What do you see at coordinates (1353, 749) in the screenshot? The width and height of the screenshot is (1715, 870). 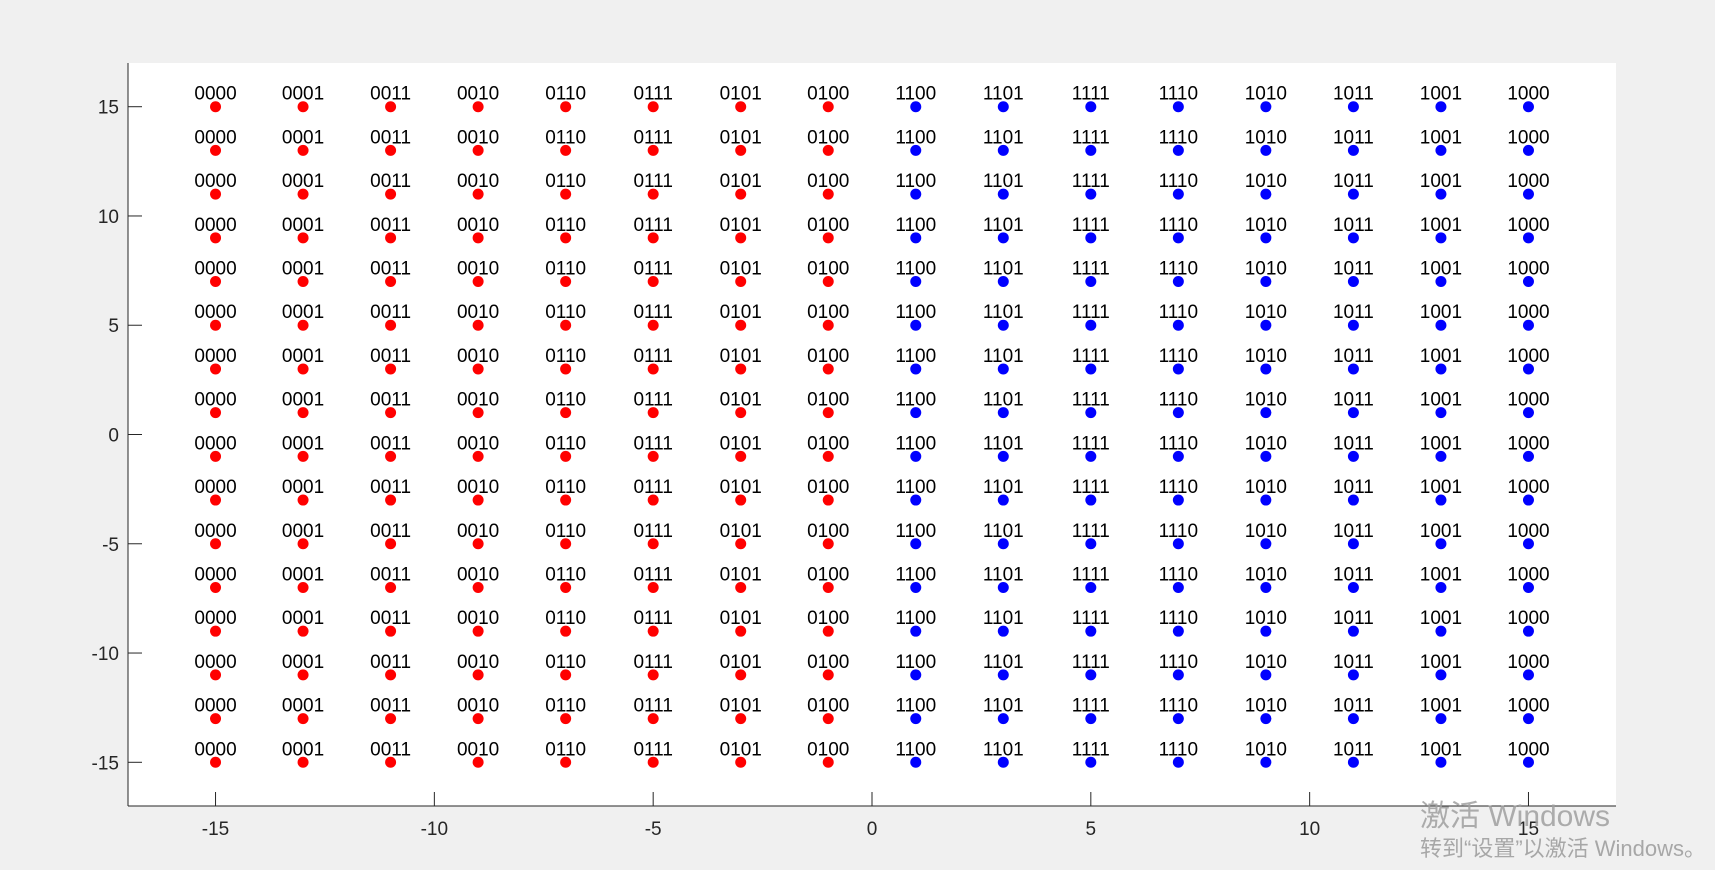 I see `point-label: 1011` at bounding box center [1353, 749].